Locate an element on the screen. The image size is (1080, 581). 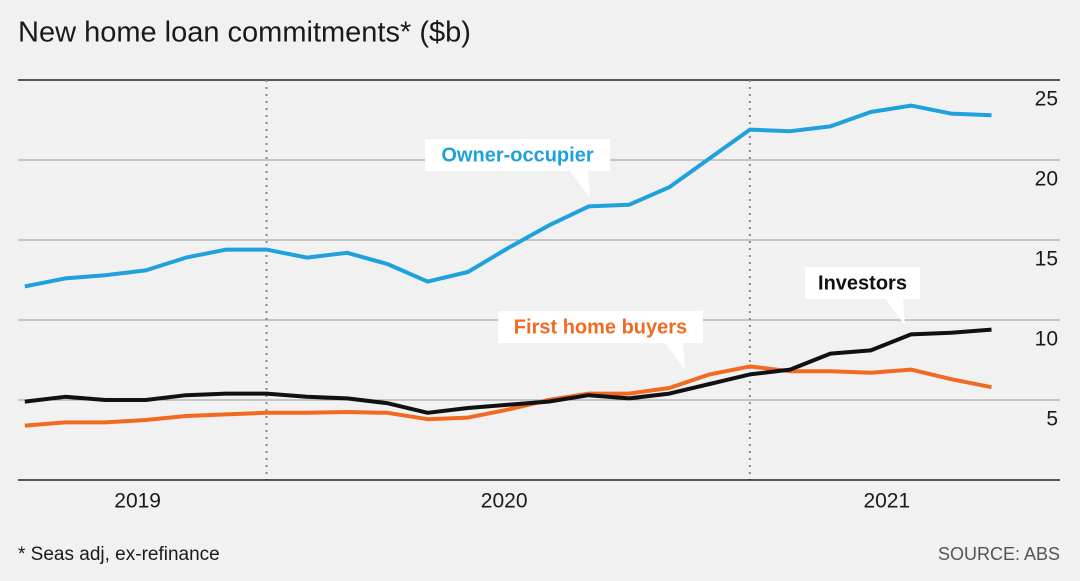
footnote: * Seas adj, ex-refinance is located at coordinates (119, 554).